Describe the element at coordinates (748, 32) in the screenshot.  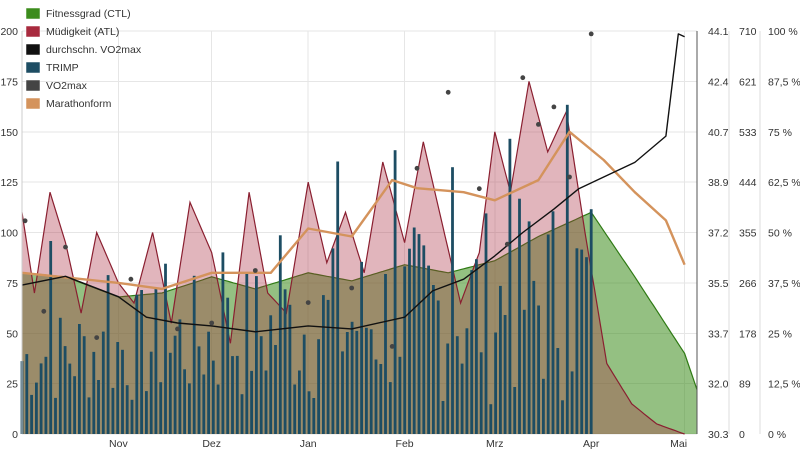
I see `trimp-tick-label: 710` at that location.